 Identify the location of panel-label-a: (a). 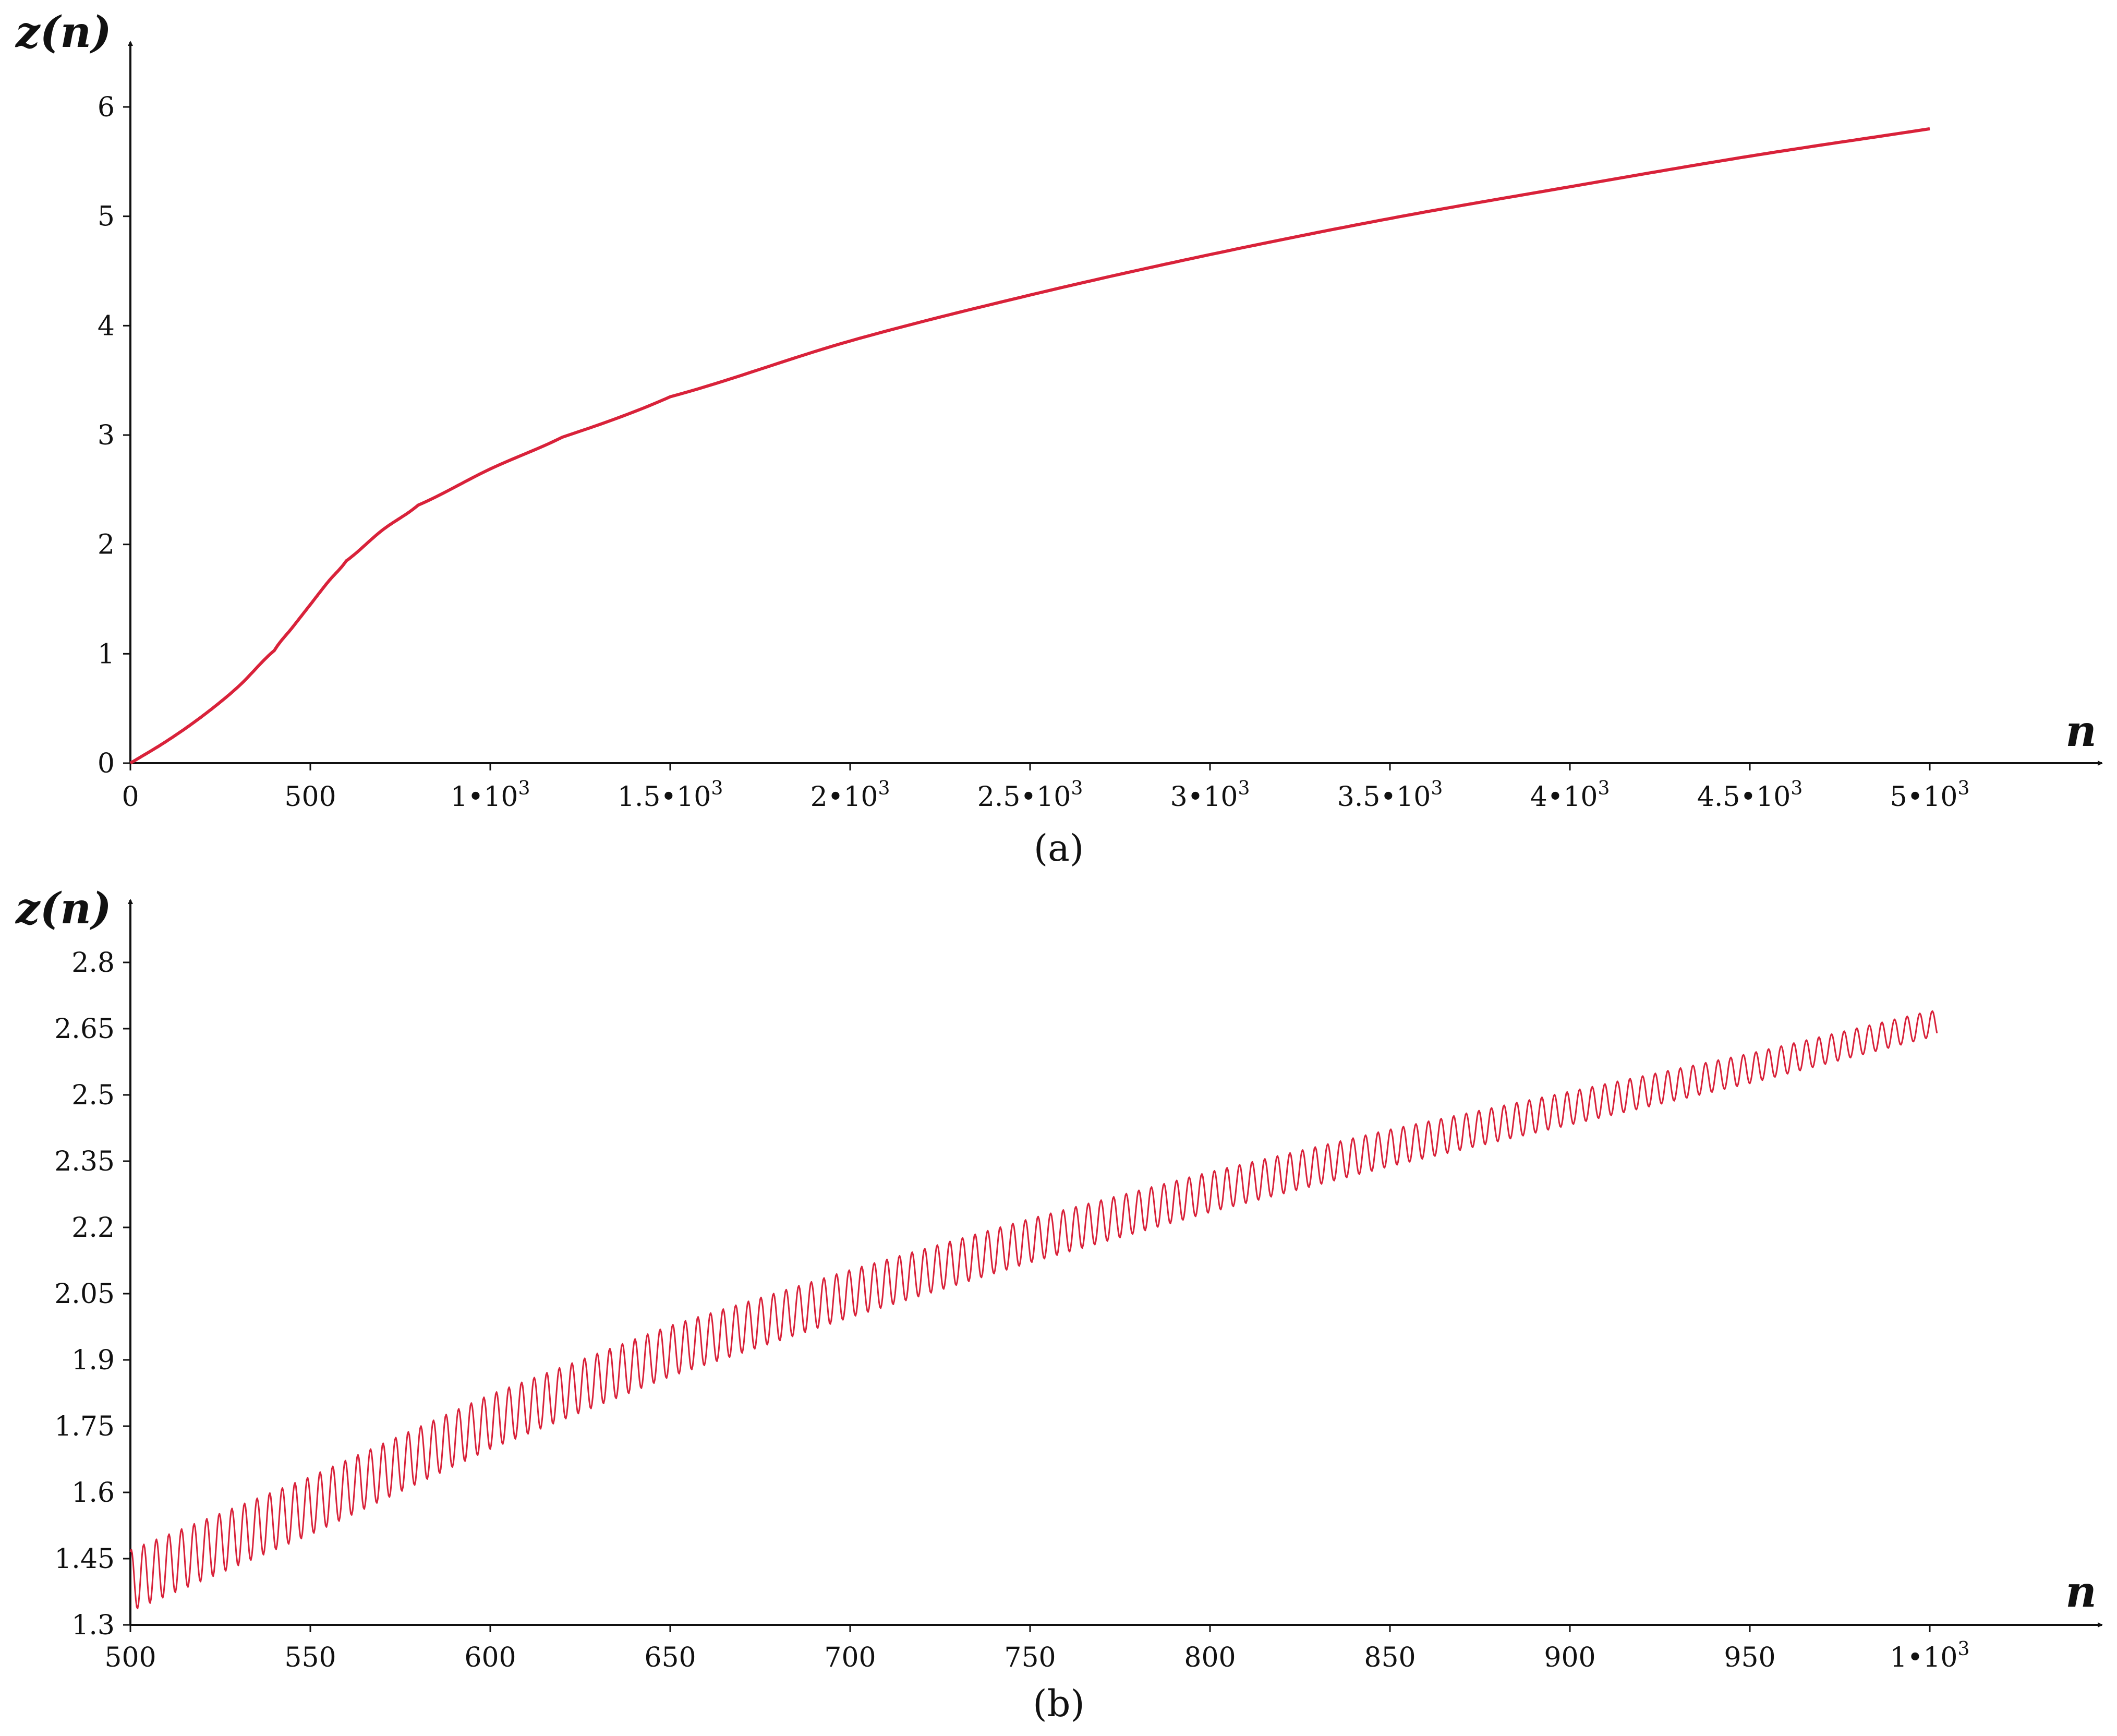
(1059, 848).